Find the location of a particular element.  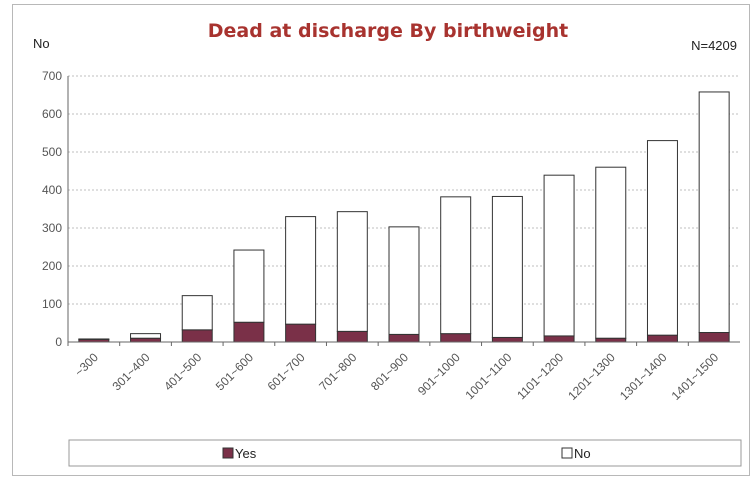

bar-yes-1301~1400 is located at coordinates (662, 338).